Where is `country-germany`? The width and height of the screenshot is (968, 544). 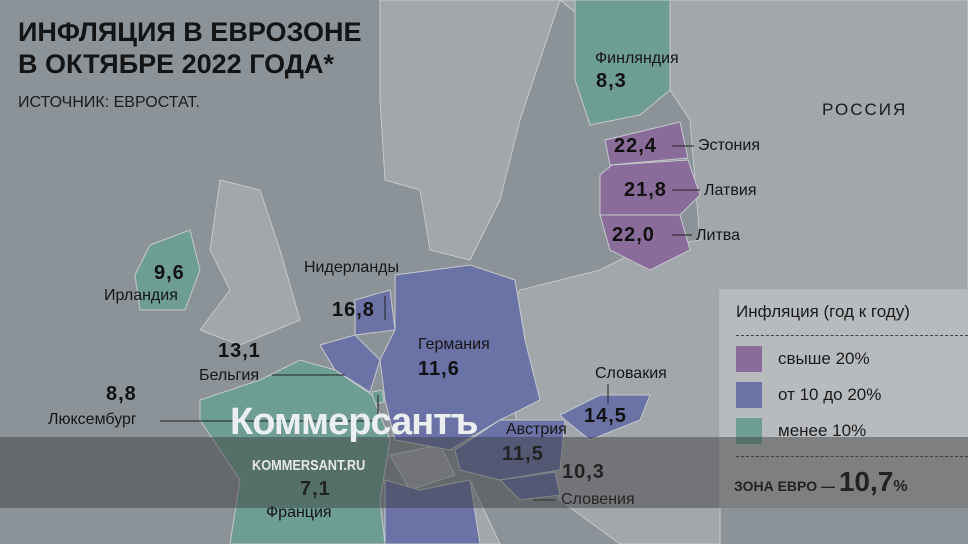 country-germany is located at coordinates (460, 357).